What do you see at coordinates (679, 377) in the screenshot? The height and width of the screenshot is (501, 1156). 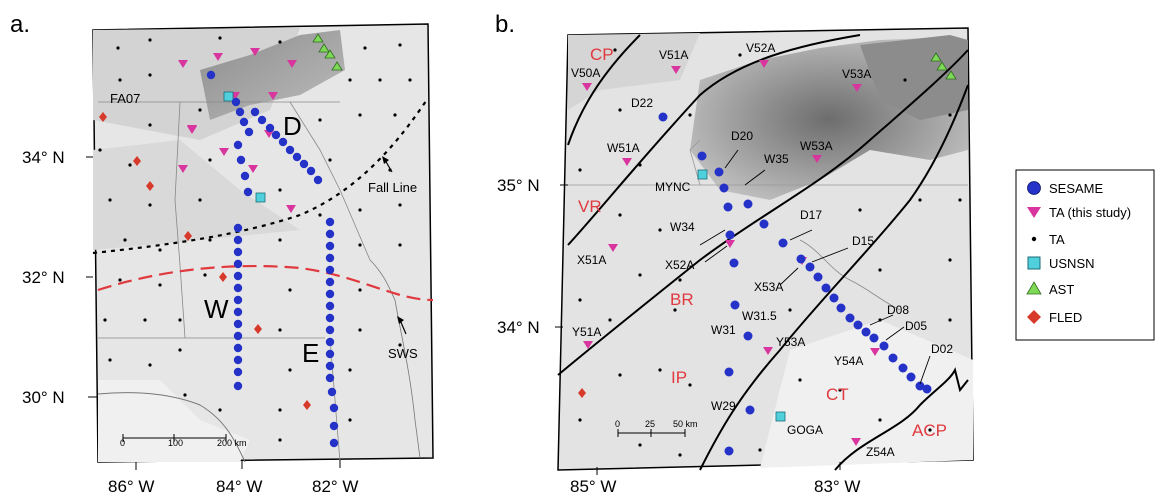 I see `svg-text: IP` at bounding box center [679, 377].